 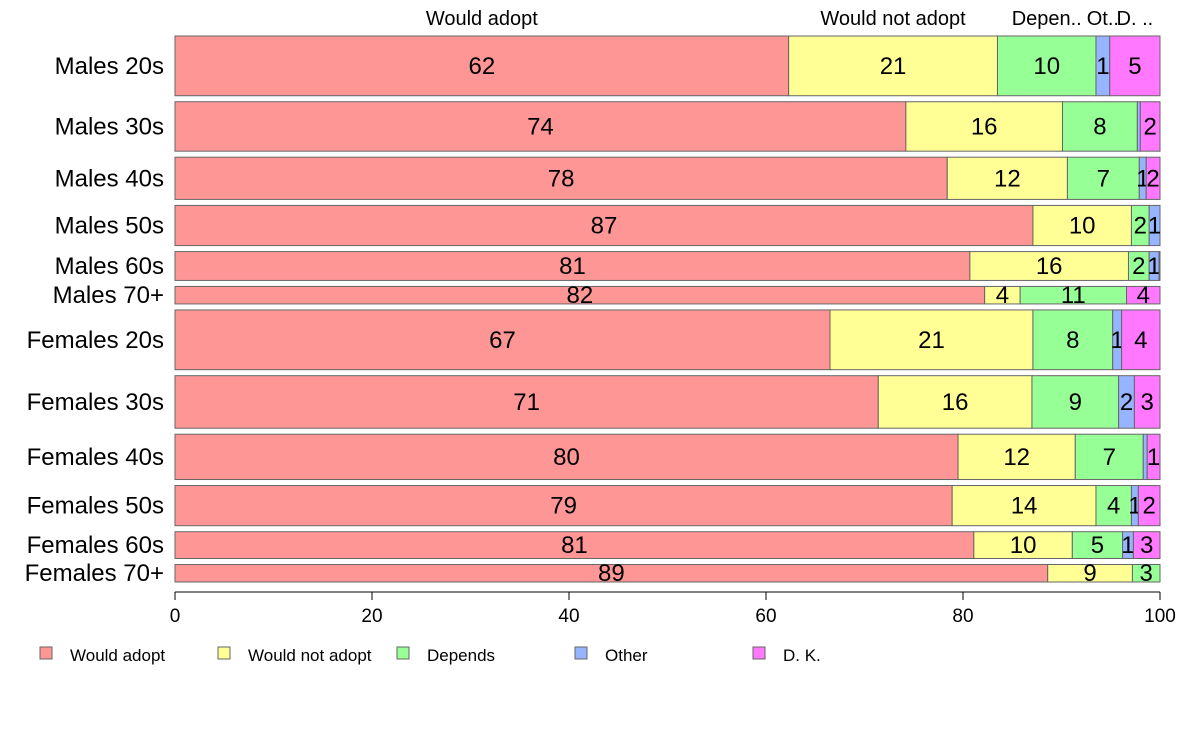 I want to click on x-tick-label: 80, so click(x=962, y=616).